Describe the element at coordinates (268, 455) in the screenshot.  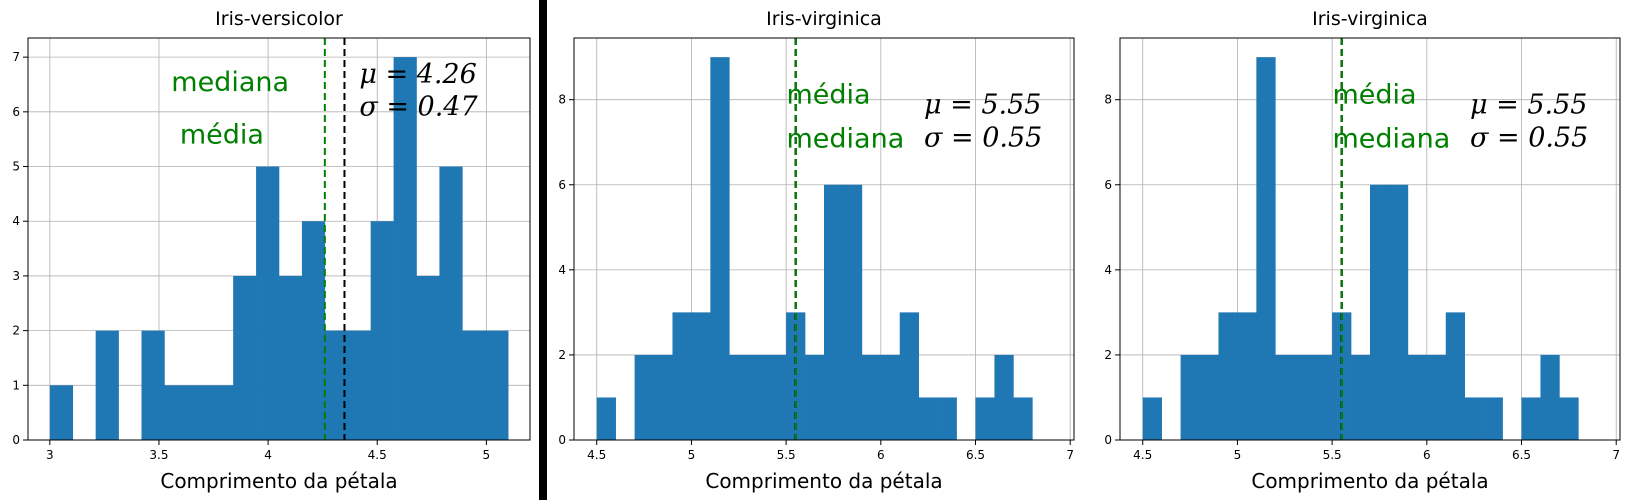
I see `x-tick-label: 4` at that location.